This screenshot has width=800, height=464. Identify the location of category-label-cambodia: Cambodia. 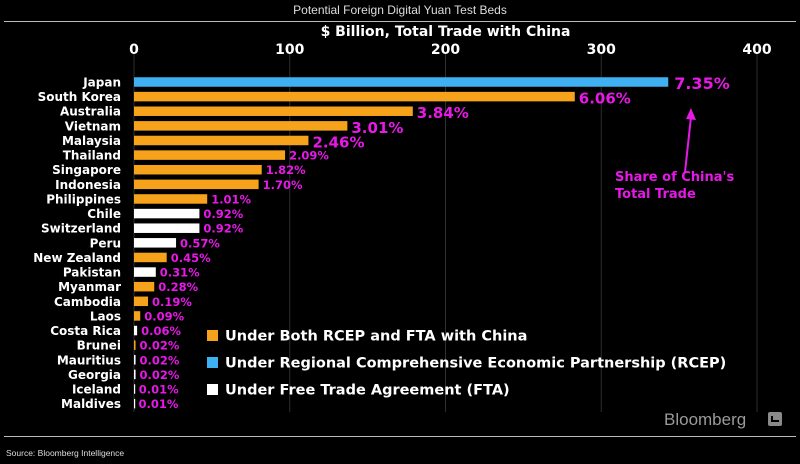
(87, 302).